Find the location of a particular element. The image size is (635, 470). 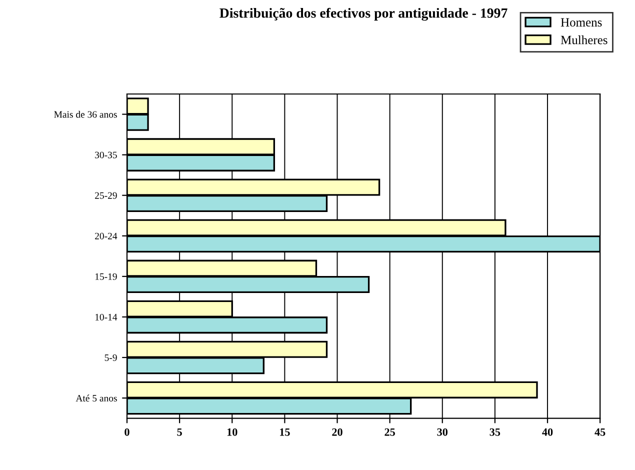

y-tick-label: 25-29 is located at coordinates (106, 195).